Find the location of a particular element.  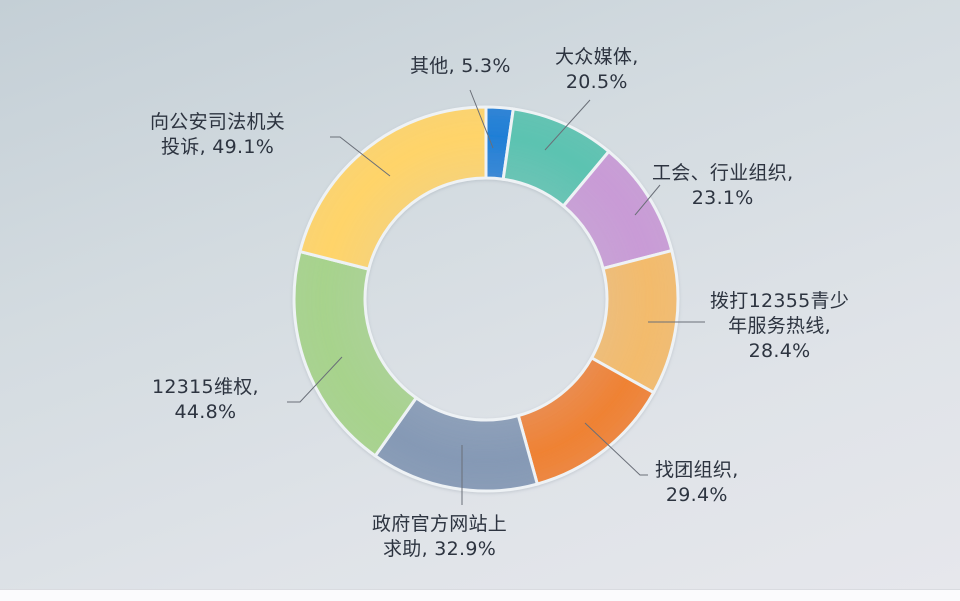

segment-police-judicial is located at coordinates (393, 188).